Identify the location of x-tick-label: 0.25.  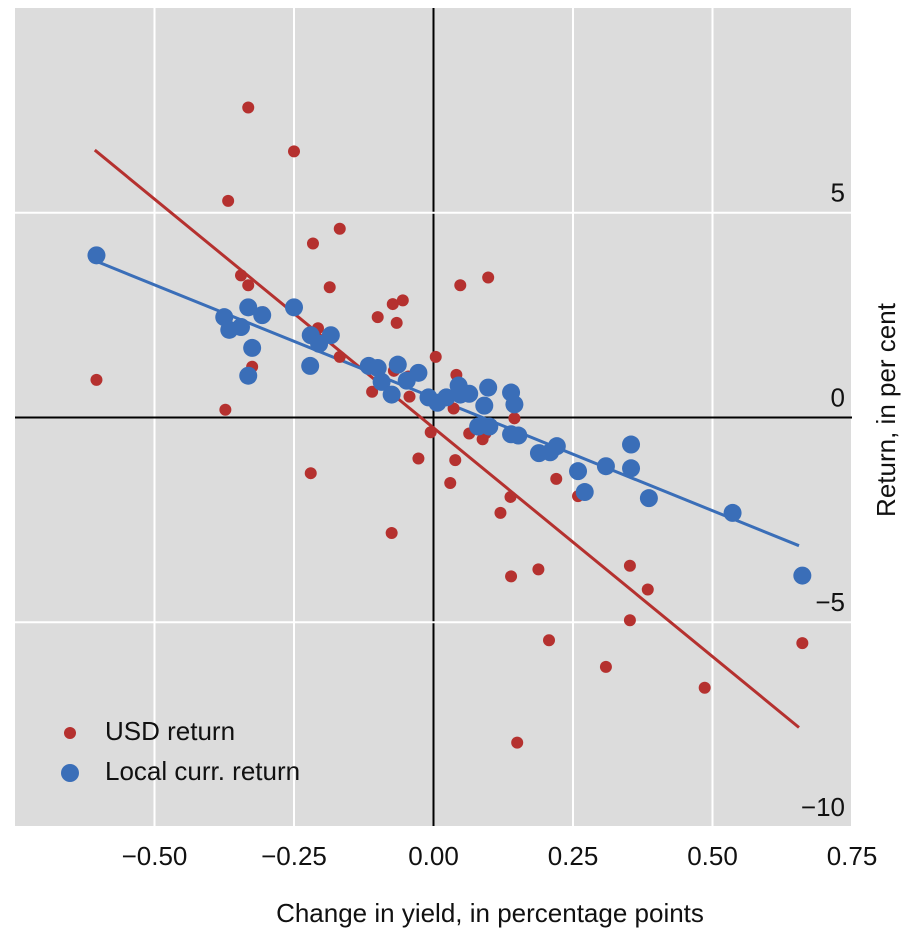
(573, 856).